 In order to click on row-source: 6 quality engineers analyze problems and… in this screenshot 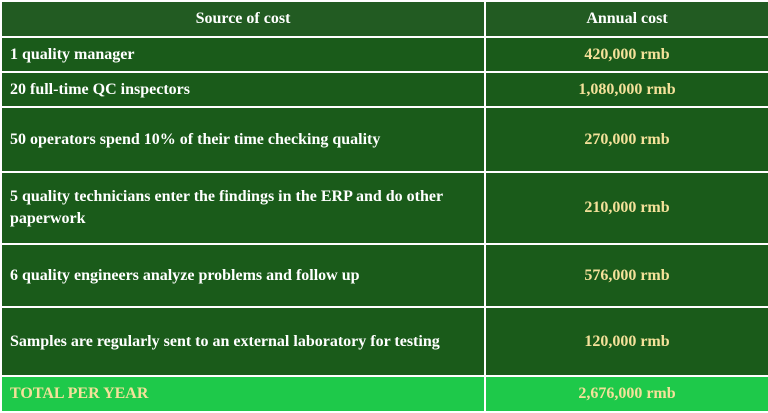, I will do `click(243, 275)`.